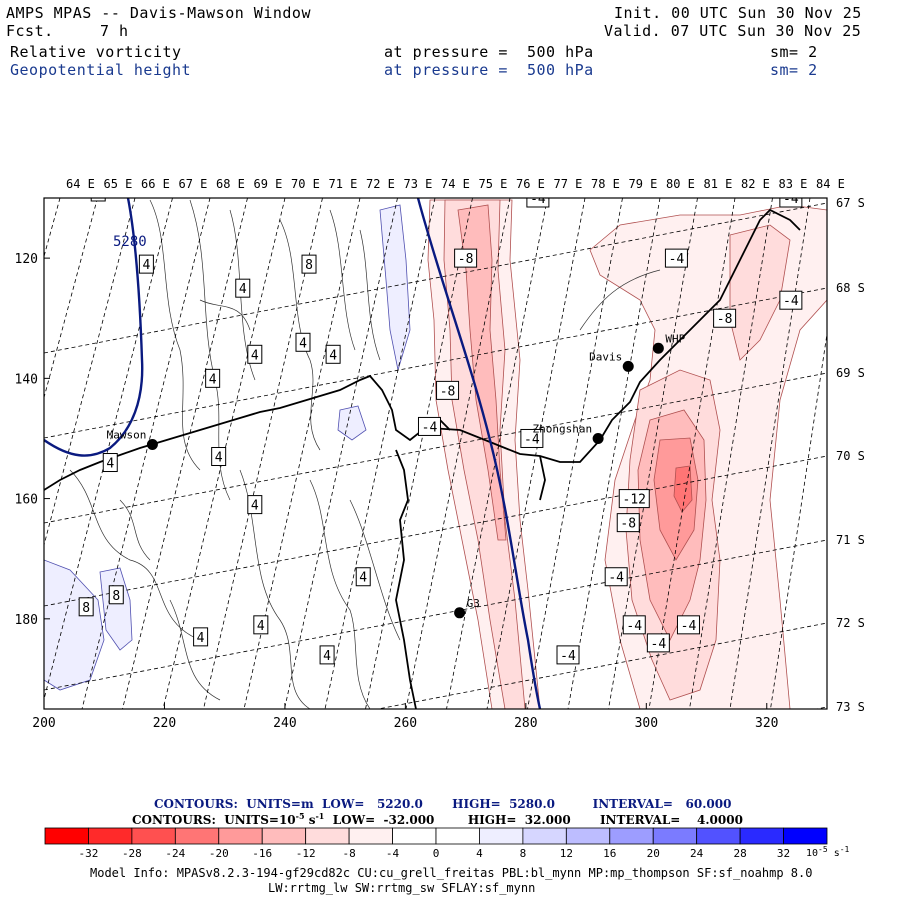  I want to click on longitude-label: 79 E, so click(643, 184).